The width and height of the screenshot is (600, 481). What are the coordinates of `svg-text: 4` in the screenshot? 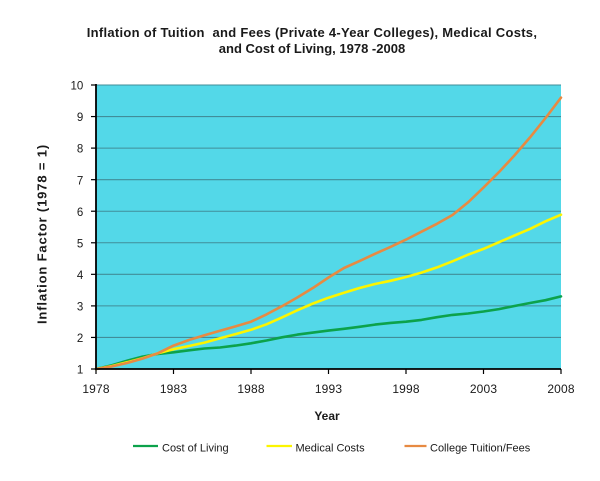 It's located at (80, 276).